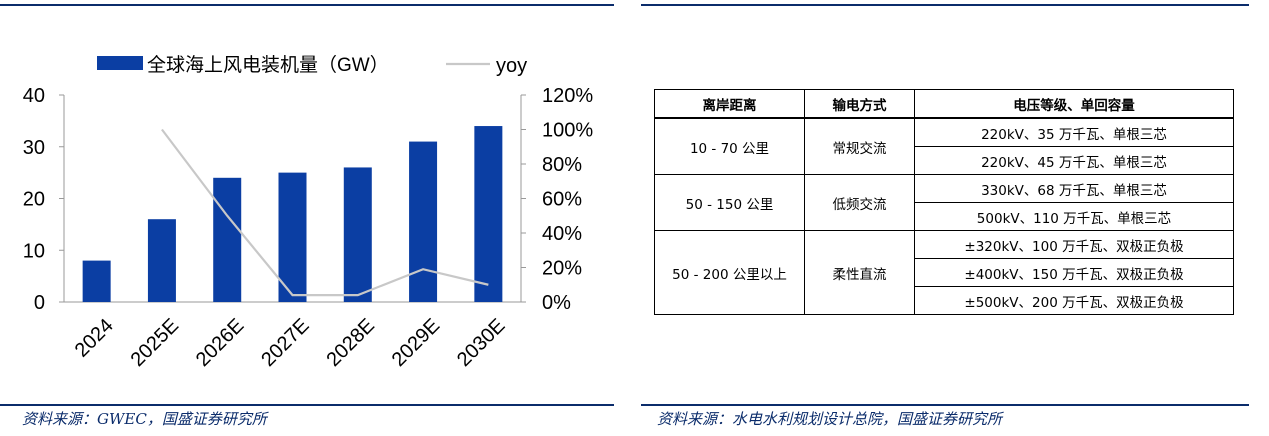 The image size is (1269, 436). I want to click on header-voltage-capacity: 电压等级、单回容量, so click(1074, 104).